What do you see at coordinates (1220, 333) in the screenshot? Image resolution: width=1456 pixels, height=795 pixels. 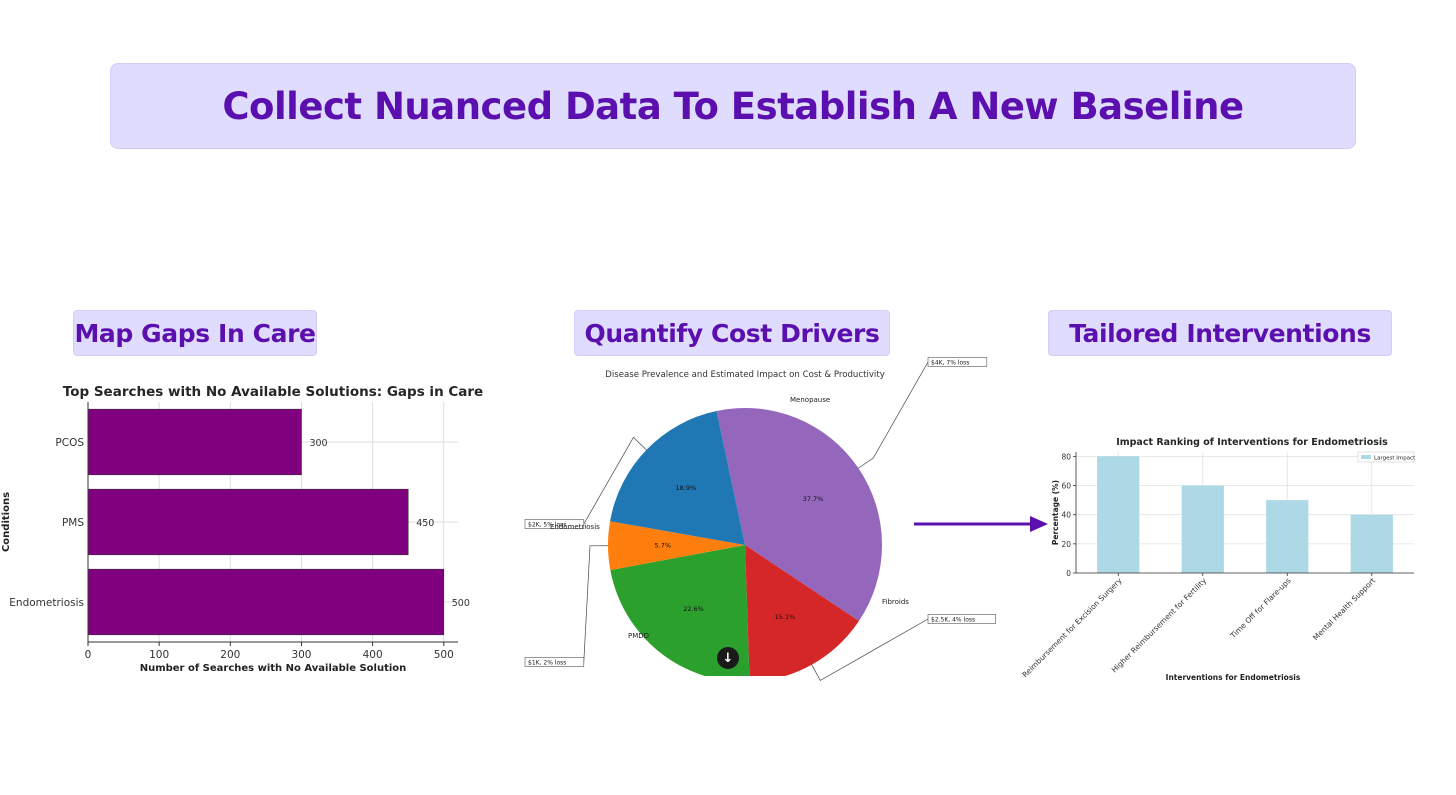 I see `section-label-interventions: Tailored Interventions` at bounding box center [1220, 333].